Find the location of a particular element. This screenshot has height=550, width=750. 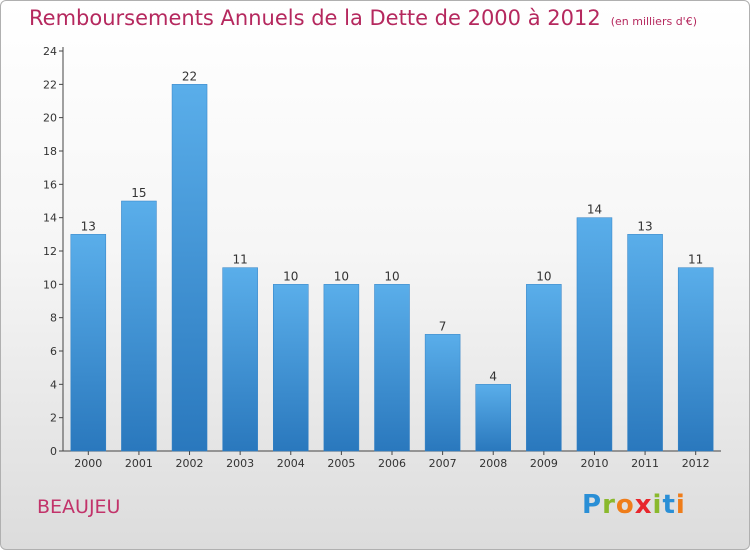

x-tick-label: 2005 is located at coordinates (341, 463).